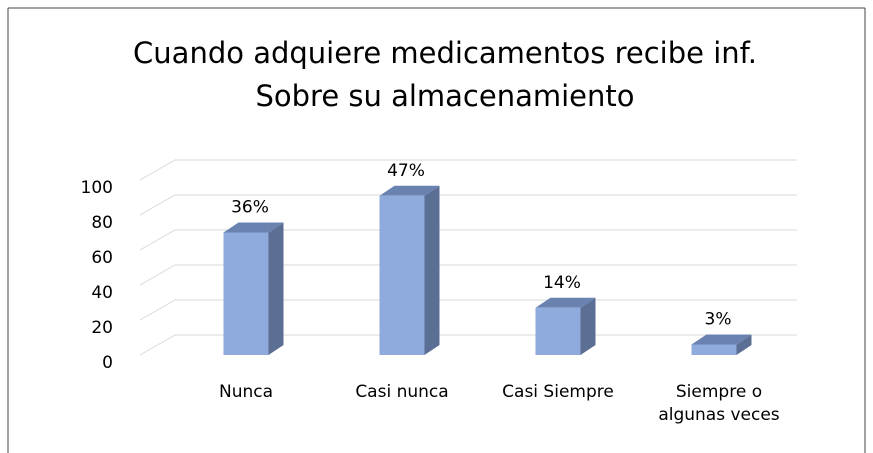  Describe the element at coordinates (107, 363) in the screenshot. I see `y-tick-label: 0` at that location.